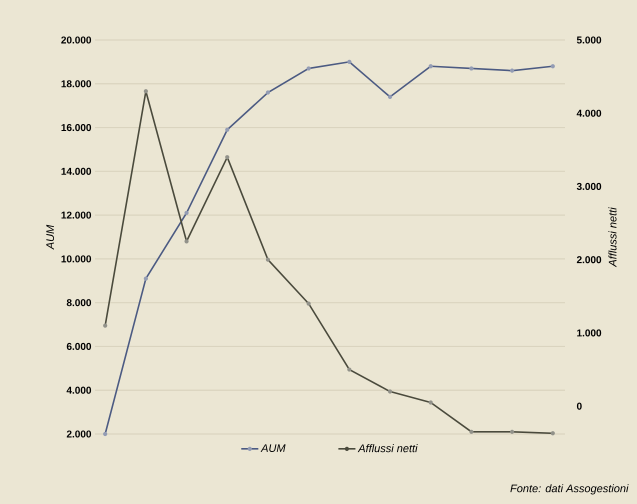  I want to click on legend-label: Afflussi netti, so click(388, 448).